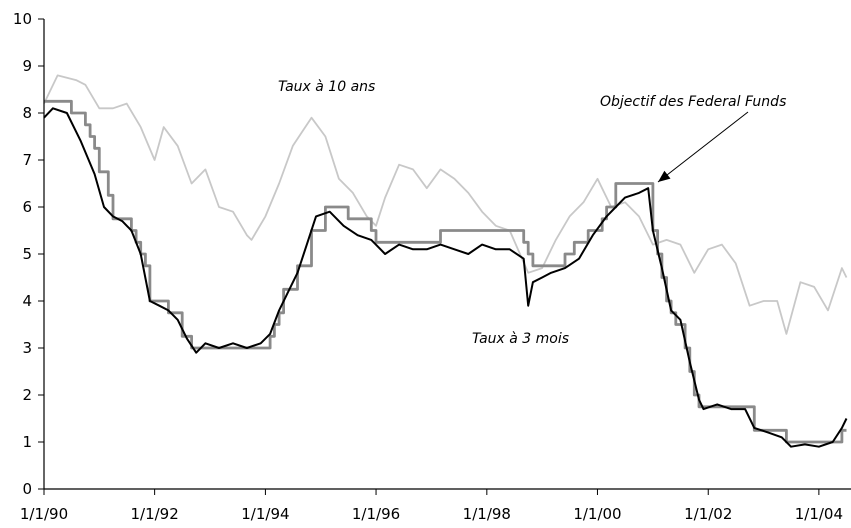 This screenshot has width=851, height=528. Describe the element at coordinates (27, 254) in the screenshot. I see `y-tick-label: 5` at that location.